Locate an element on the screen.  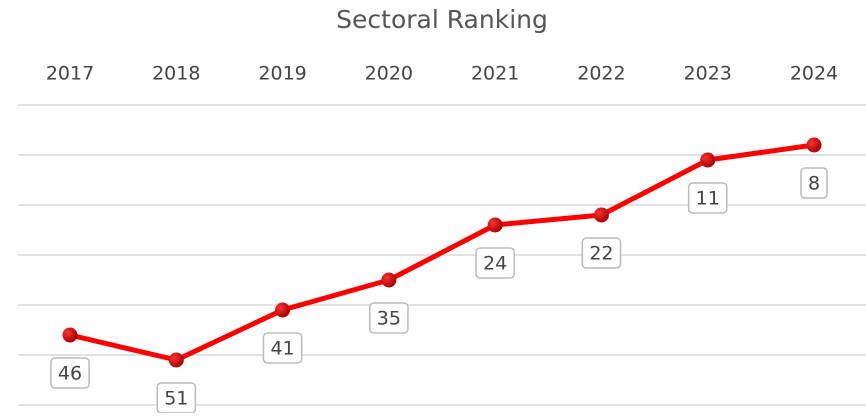
data-label: 51 is located at coordinates (176, 398).